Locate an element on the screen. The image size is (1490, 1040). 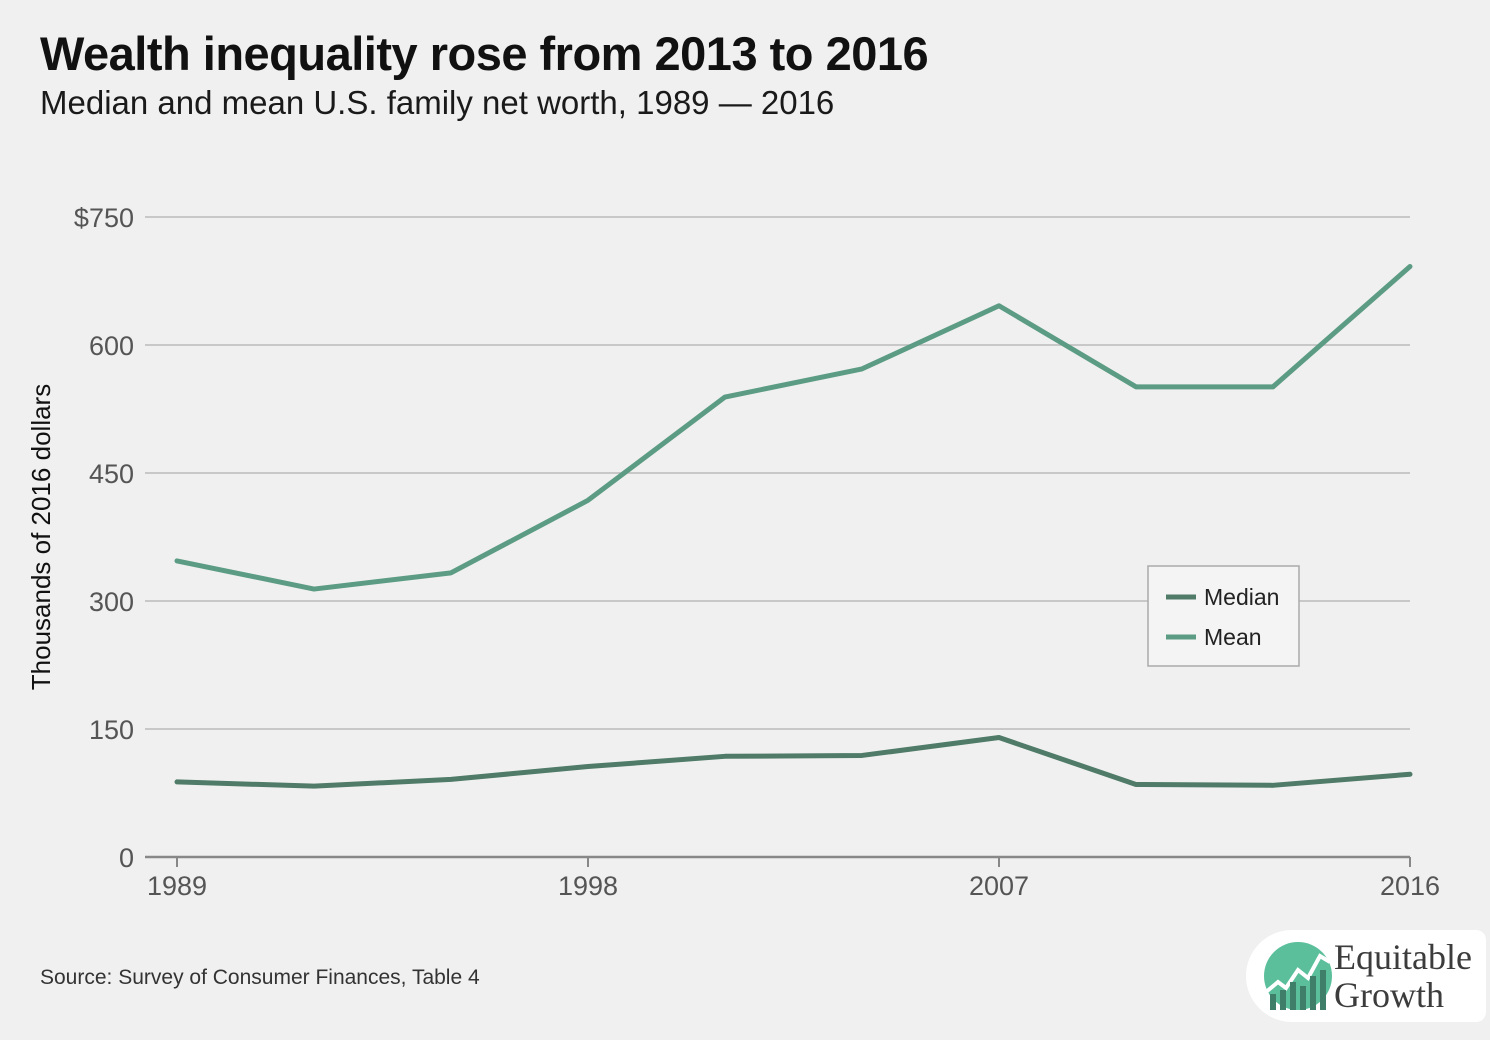
y-tick-label-450: 450 is located at coordinates (111, 474).